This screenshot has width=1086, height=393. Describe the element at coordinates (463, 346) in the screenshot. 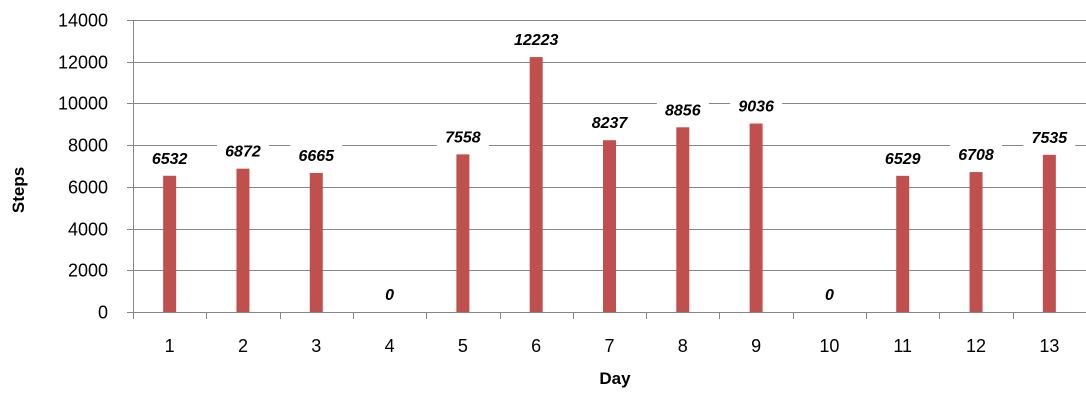

I see `x-tick-label: 5` at that location.